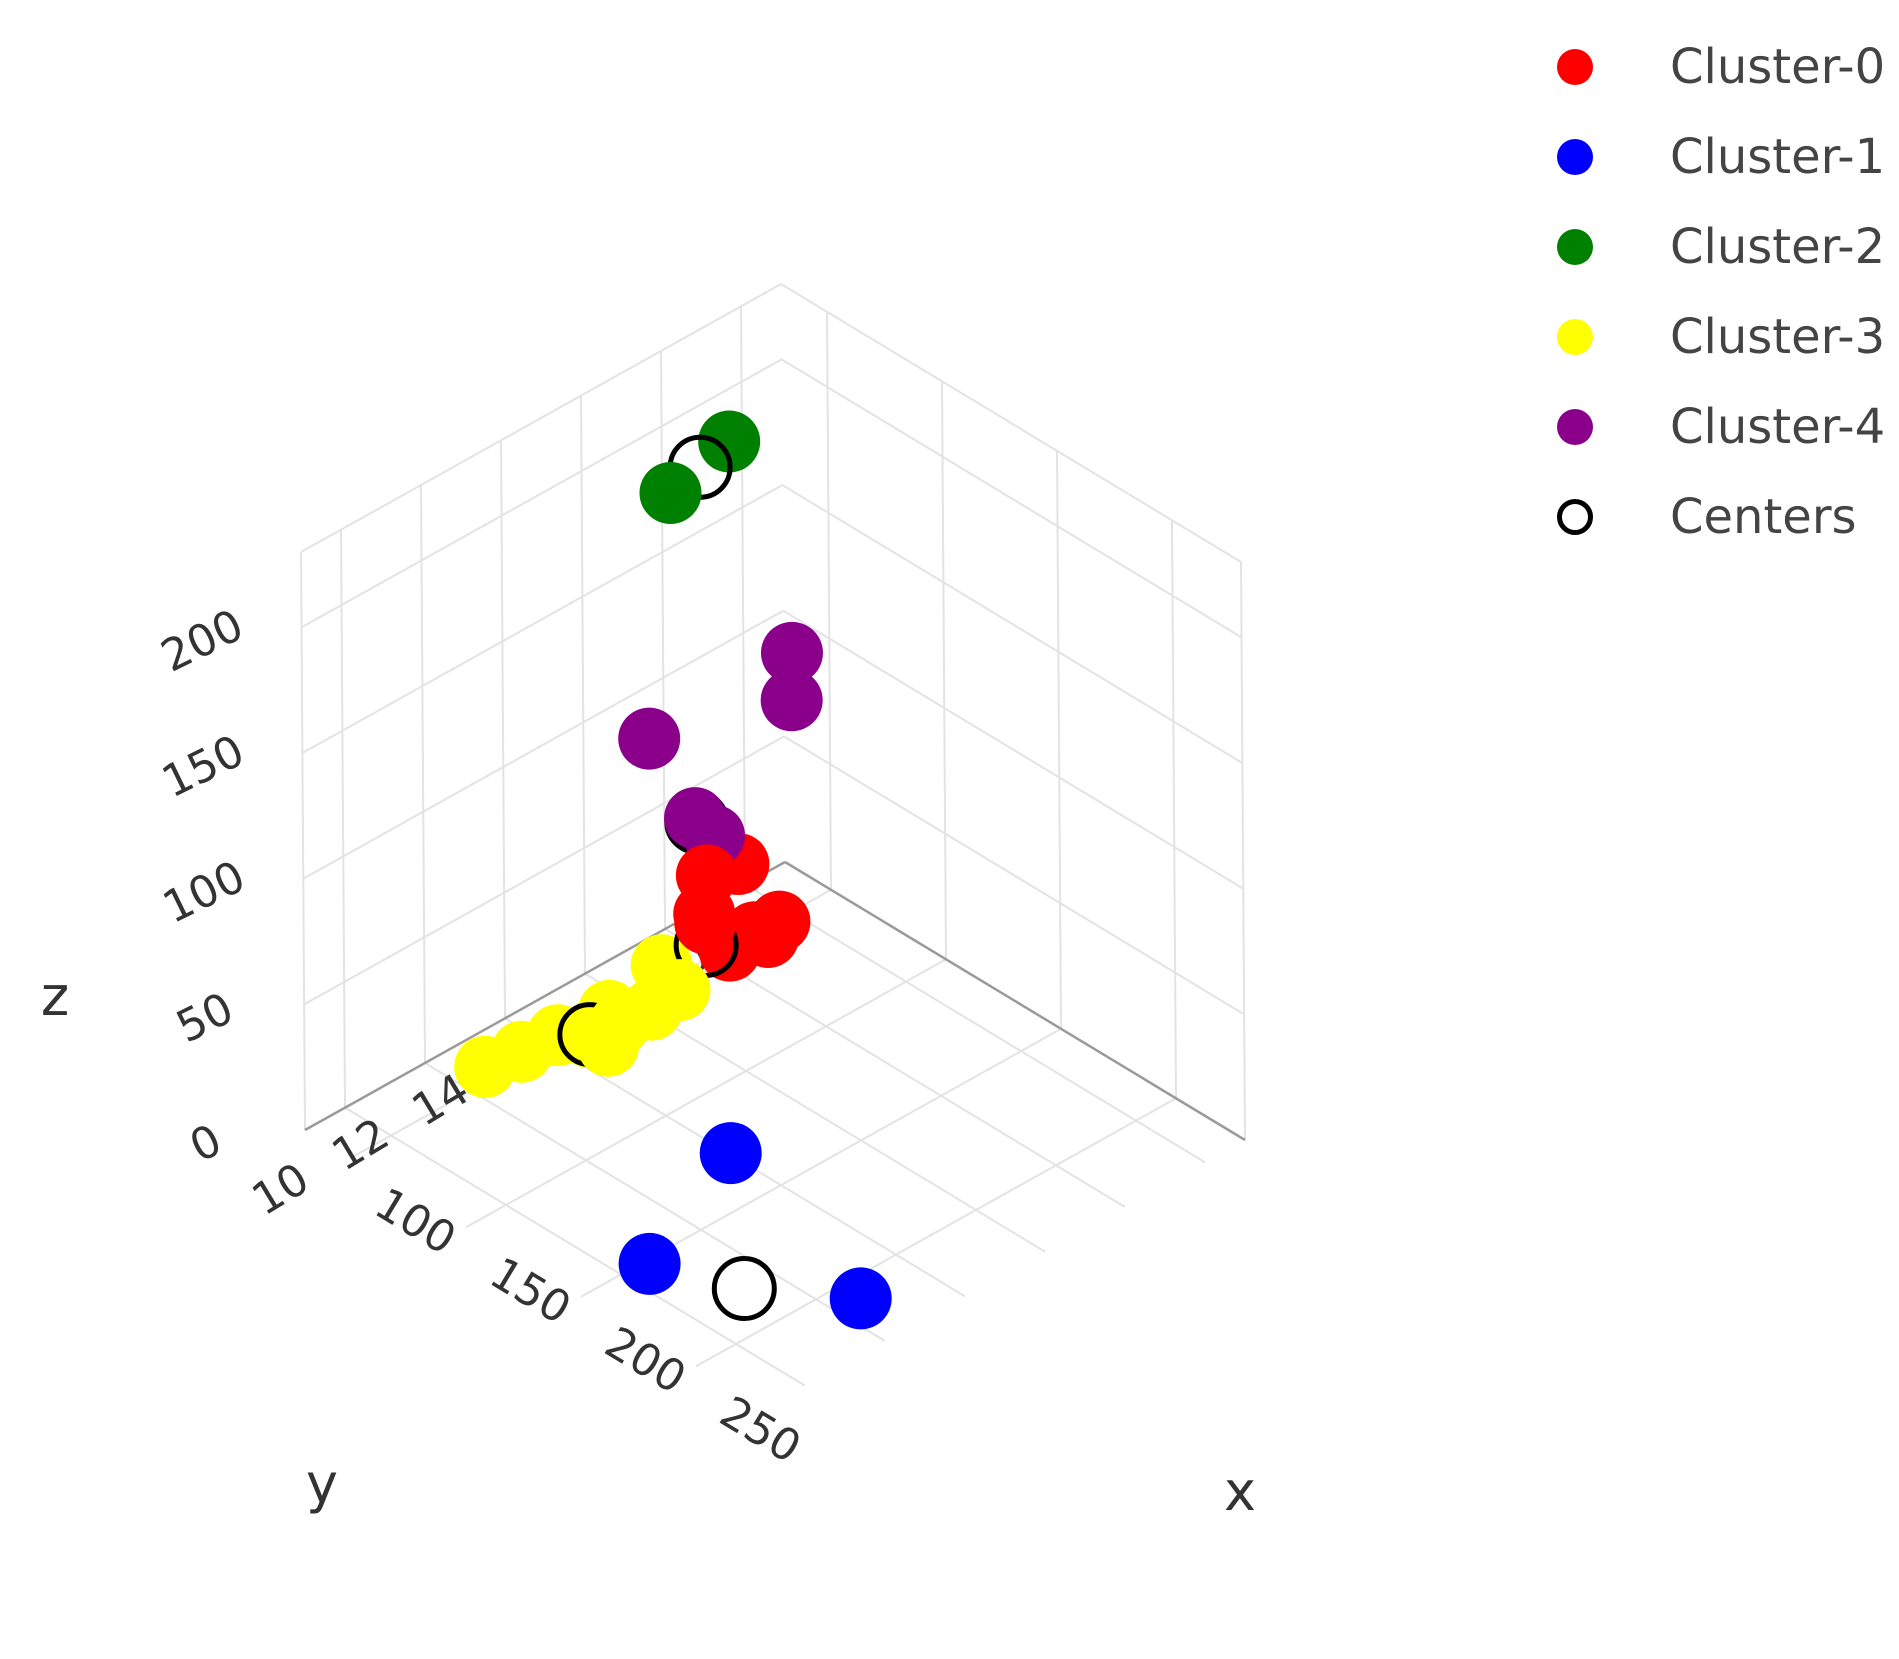 The width and height of the screenshot is (1899, 1659). Describe the element at coordinates (744, 1289) in the screenshot. I see `center-marker` at that location.